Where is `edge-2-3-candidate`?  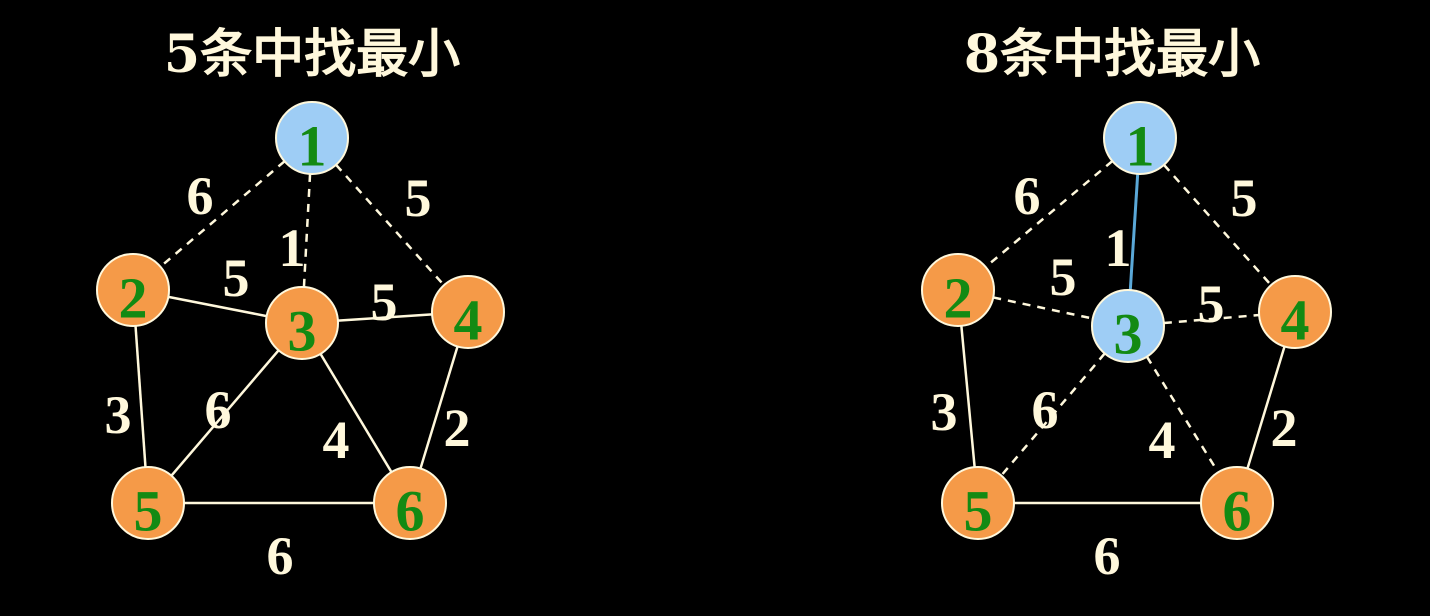 edge-2-3-candidate is located at coordinates (1043, 308).